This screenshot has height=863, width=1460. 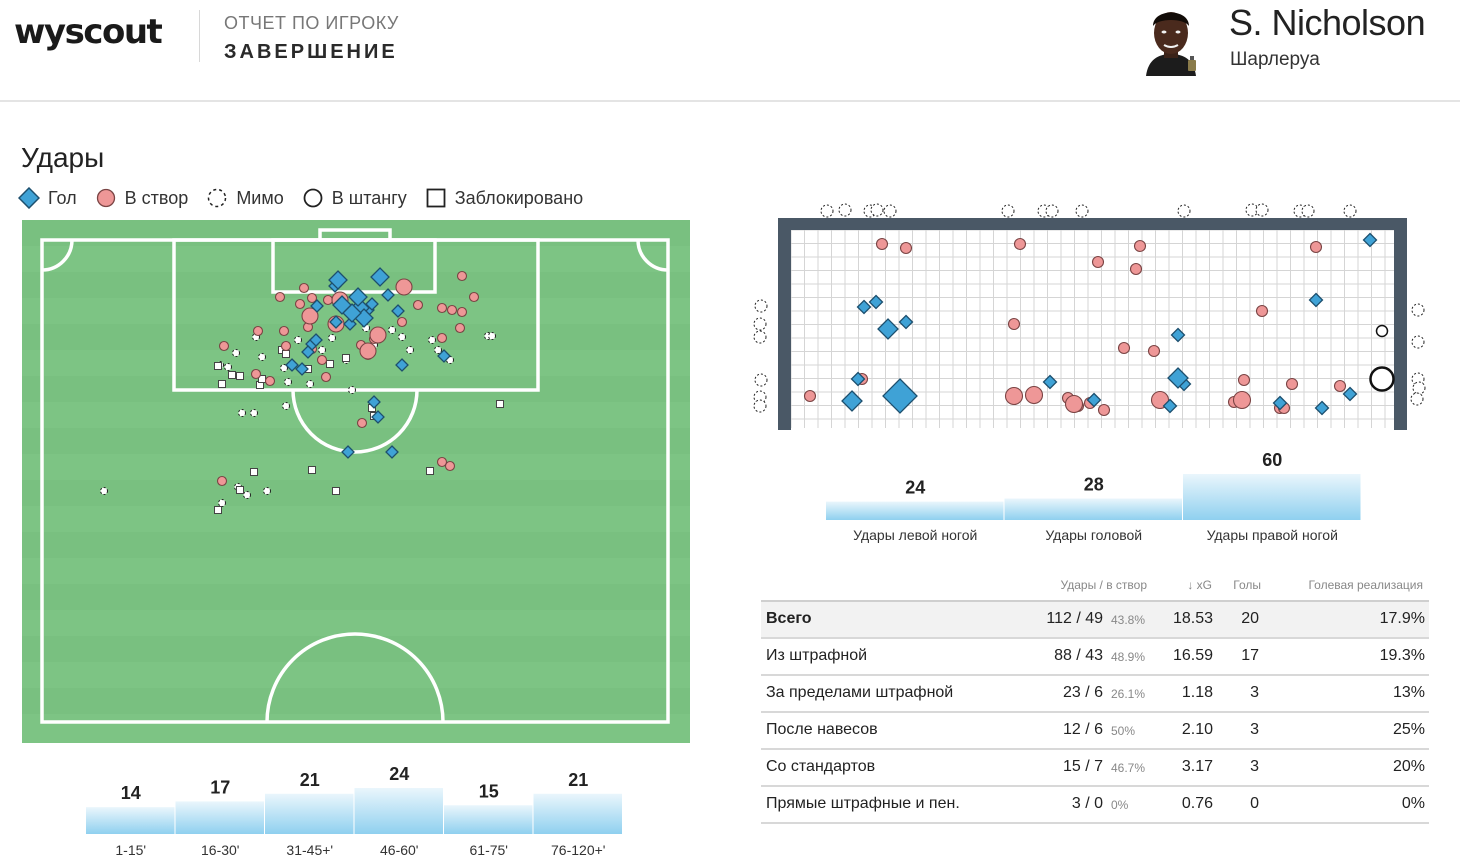 What do you see at coordinates (1103, 585) in the screenshot?
I see `col-shots-header: Удары / в створ` at bounding box center [1103, 585].